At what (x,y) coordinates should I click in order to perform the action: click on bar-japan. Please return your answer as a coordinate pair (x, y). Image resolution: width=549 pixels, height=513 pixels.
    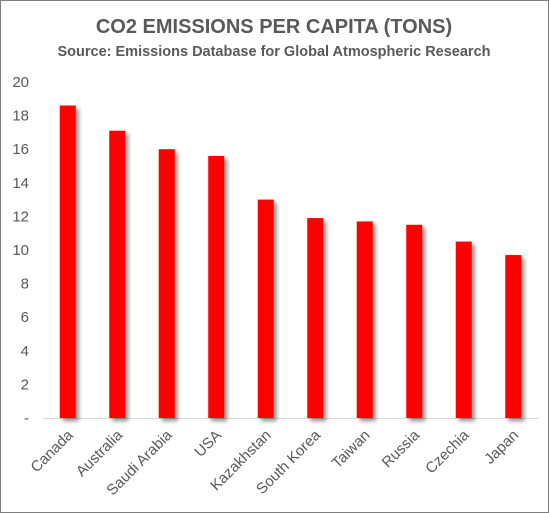
    Looking at the image, I should click on (513, 336).